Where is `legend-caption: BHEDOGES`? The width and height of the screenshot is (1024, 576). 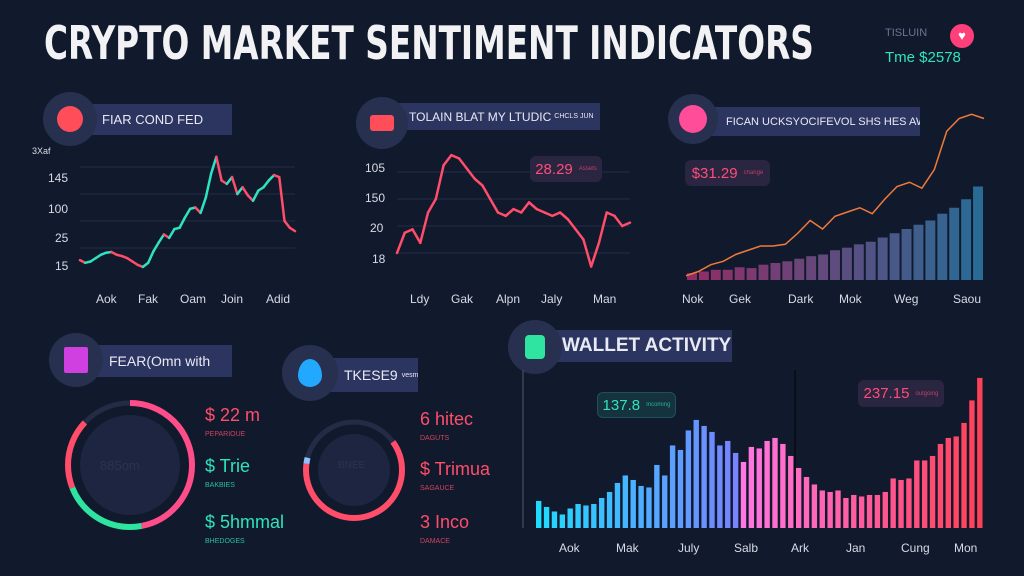
legend-caption: BHEDOGES is located at coordinates (225, 541).